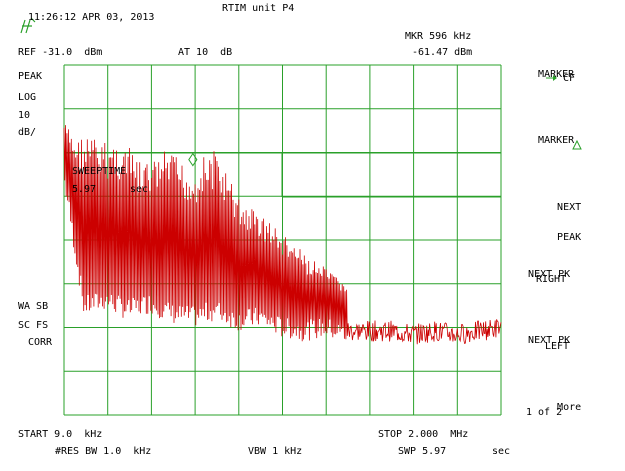 The width and height of the screenshot is (625, 471). Describe the element at coordinates (569, 207) in the screenshot. I see `softkey-label: NEXT` at that location.